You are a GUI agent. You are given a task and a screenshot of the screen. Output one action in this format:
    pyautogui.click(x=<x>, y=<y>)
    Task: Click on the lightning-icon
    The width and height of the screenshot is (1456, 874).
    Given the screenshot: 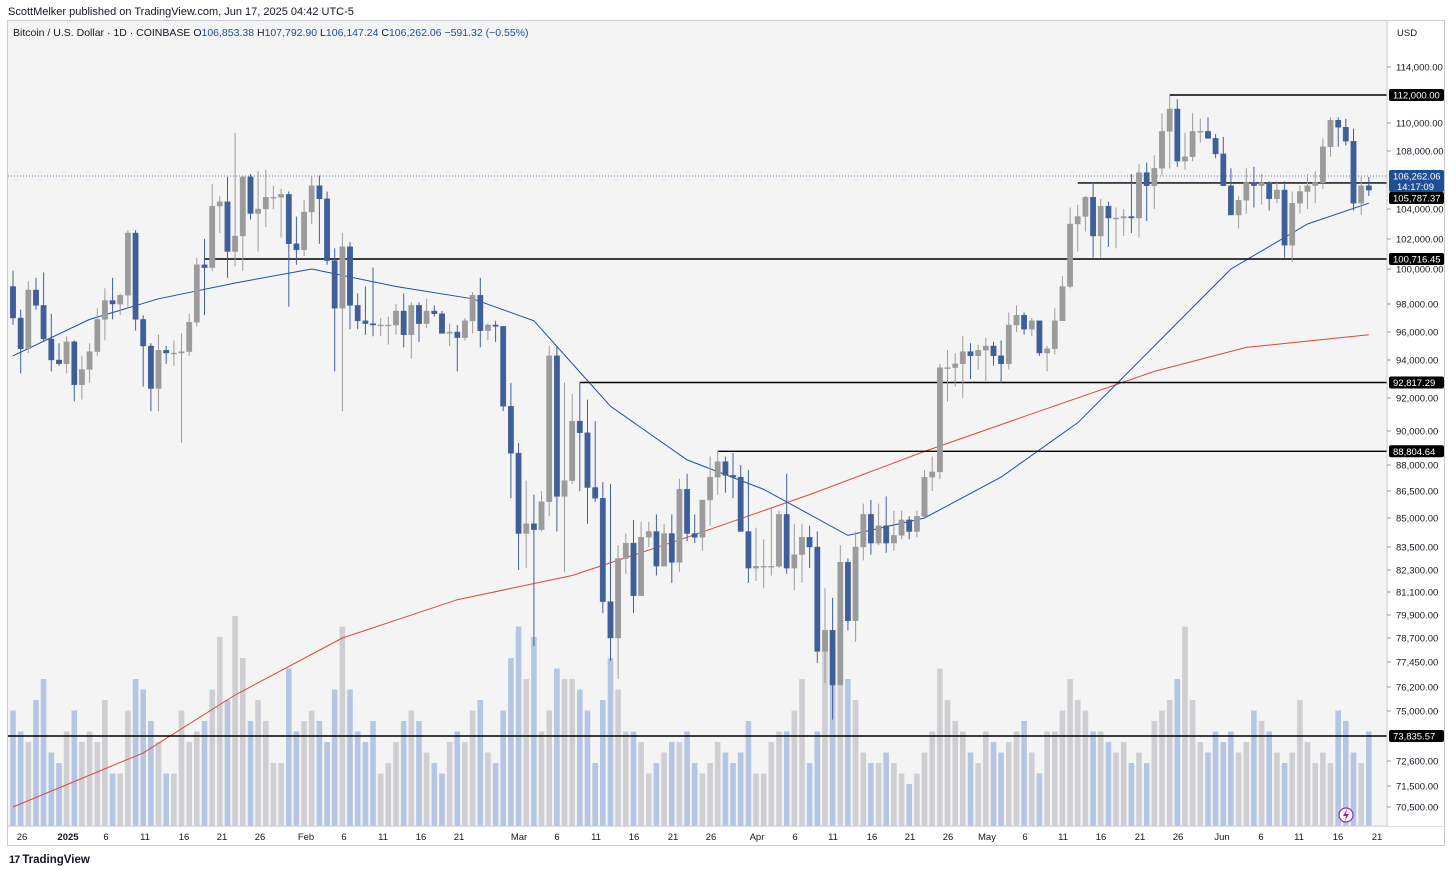 What is the action you would take?
    pyautogui.click(x=1346, y=815)
    